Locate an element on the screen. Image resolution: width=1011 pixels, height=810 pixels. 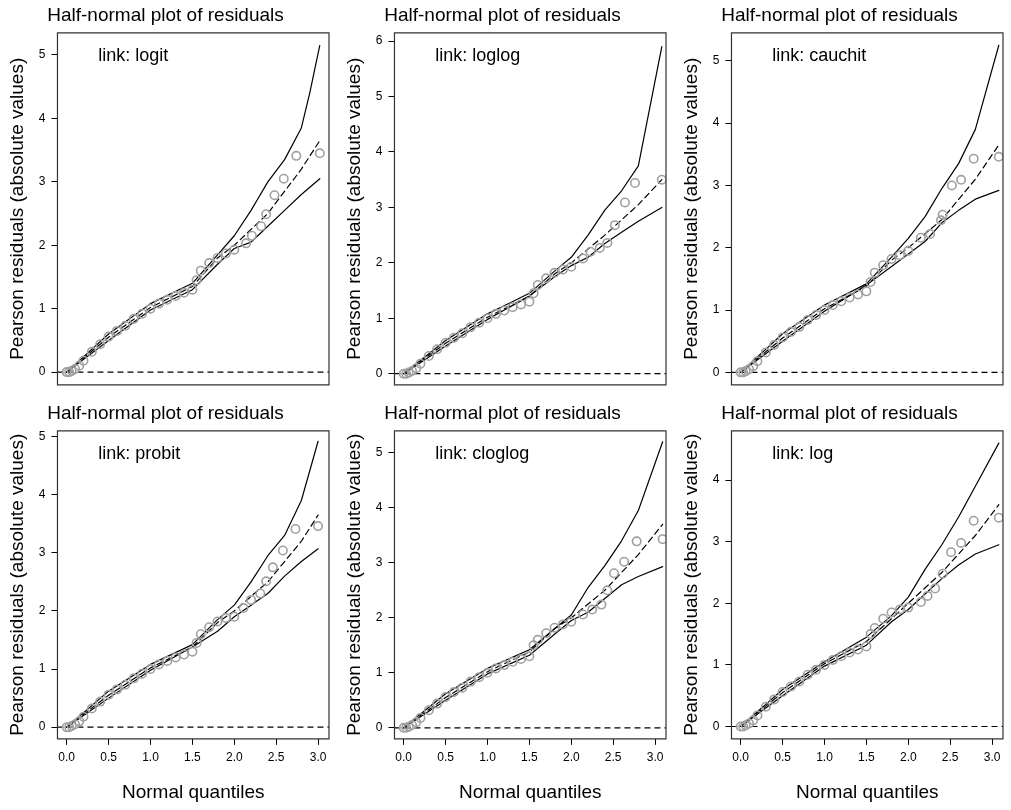
annotation: link: loglog is located at coordinates (478, 54).